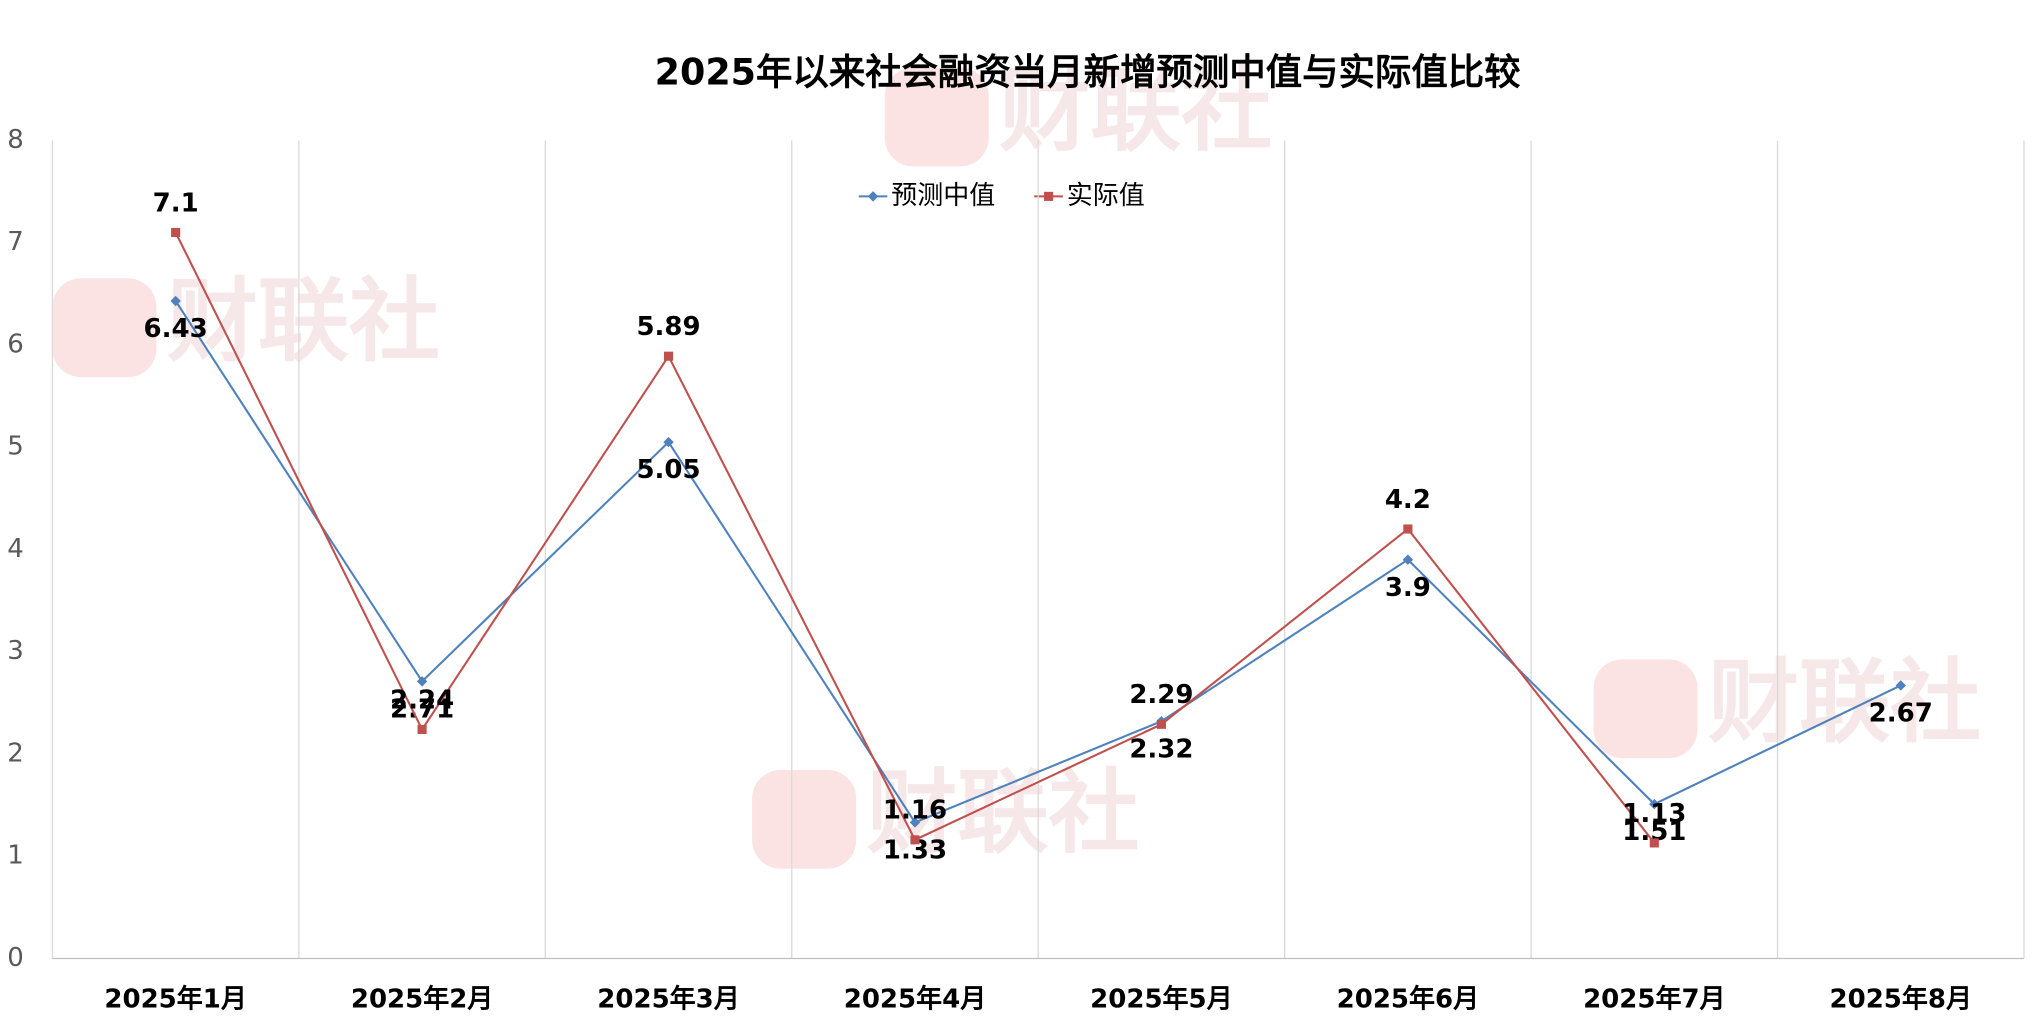 The image size is (2040, 1030). What do you see at coordinates (1654, 814) in the screenshot?
I see `data-label: 1.13` at bounding box center [1654, 814].